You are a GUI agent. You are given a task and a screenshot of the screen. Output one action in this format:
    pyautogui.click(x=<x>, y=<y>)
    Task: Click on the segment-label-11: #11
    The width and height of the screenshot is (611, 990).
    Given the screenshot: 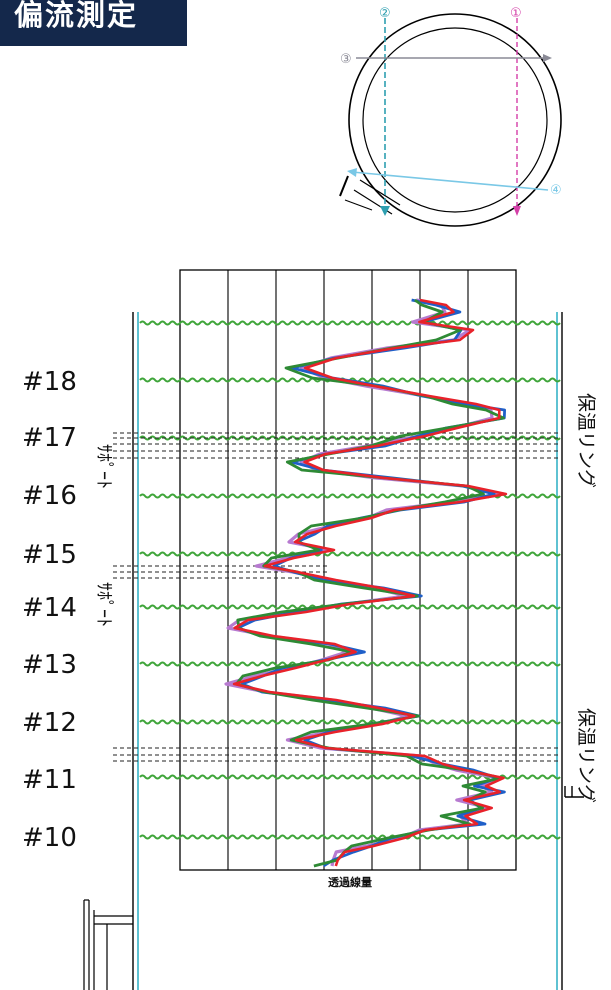 What is the action you would take?
    pyautogui.click(x=49, y=780)
    